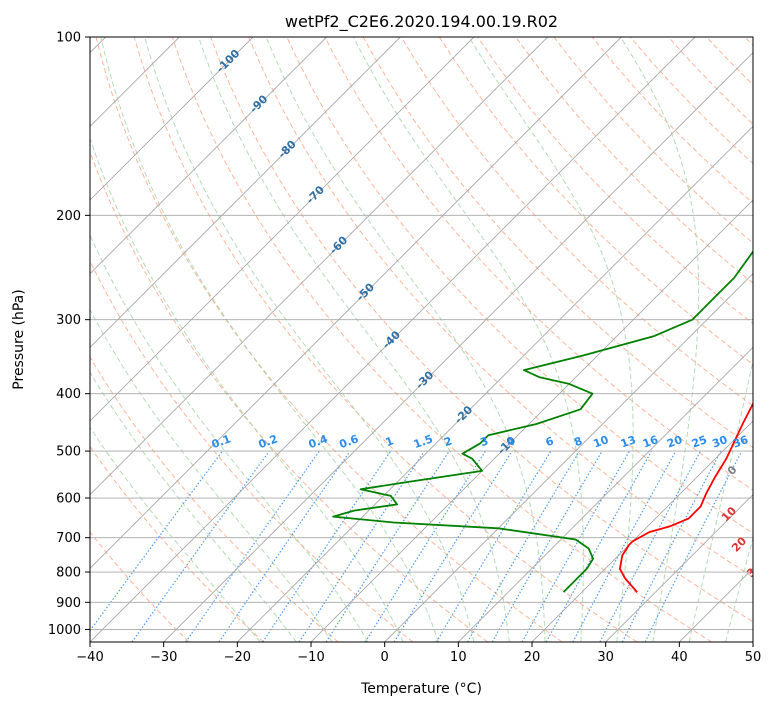 The height and width of the screenshot is (708, 775). I want to click on chart-title: wetPf2_C2E6.2020.194.00.19.R02, so click(421, 22).